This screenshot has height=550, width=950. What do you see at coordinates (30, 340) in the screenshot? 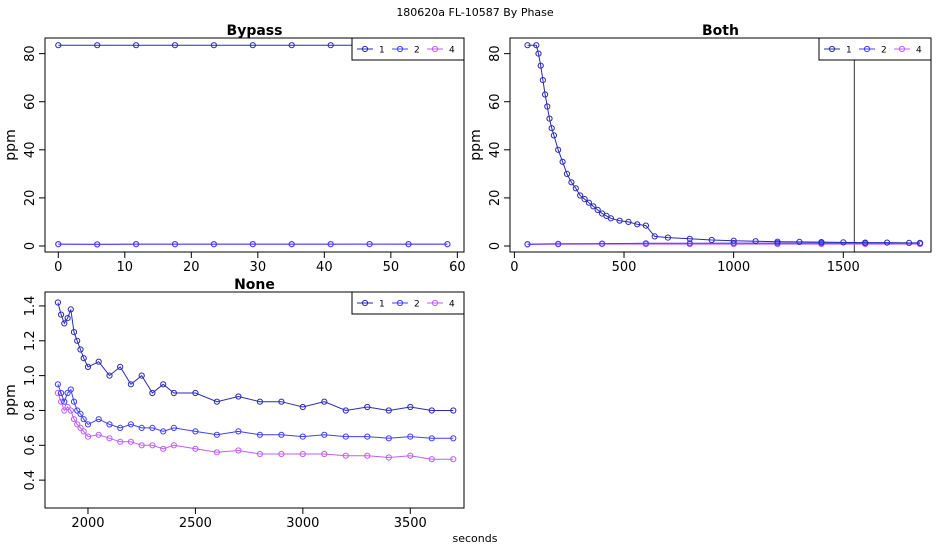
I see `y-tick-label: 1.2` at bounding box center [30, 340].